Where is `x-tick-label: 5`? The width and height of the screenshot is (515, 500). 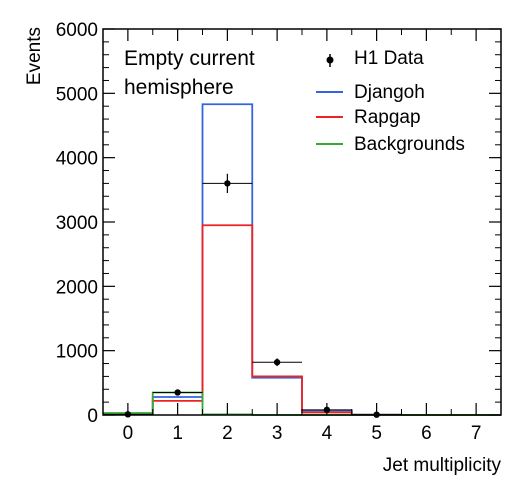 x-tick-label: 5 is located at coordinates (376, 433).